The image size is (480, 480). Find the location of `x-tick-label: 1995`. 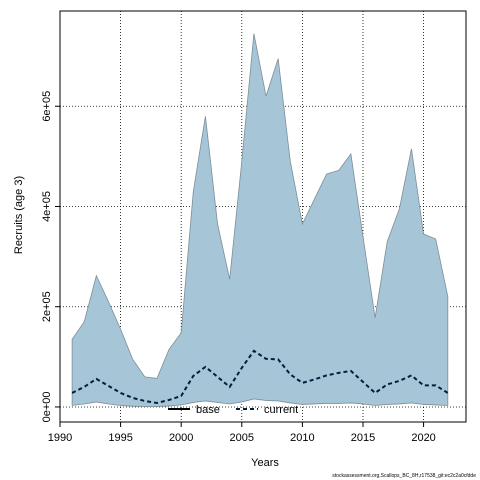

x-tick-label: 1995 is located at coordinates (120, 438).